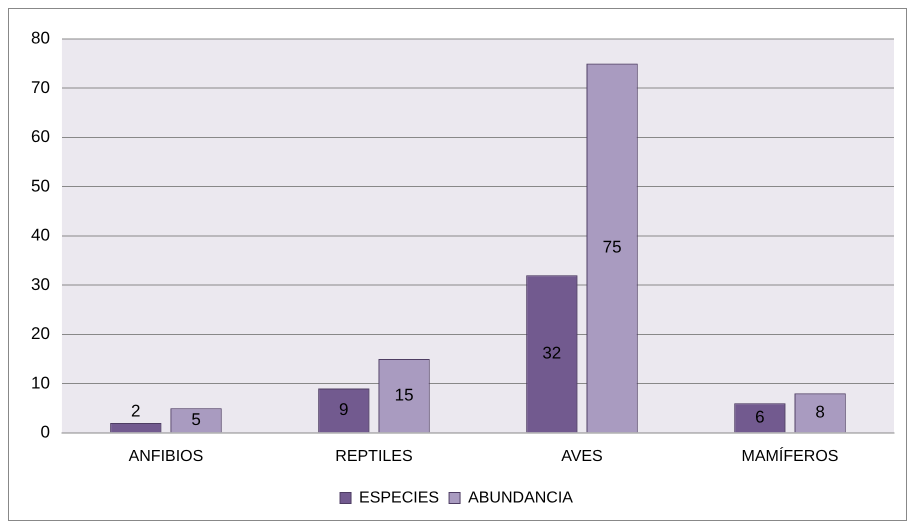  What do you see at coordinates (344, 410) in the screenshot?
I see `data-label: 9` at bounding box center [344, 410].